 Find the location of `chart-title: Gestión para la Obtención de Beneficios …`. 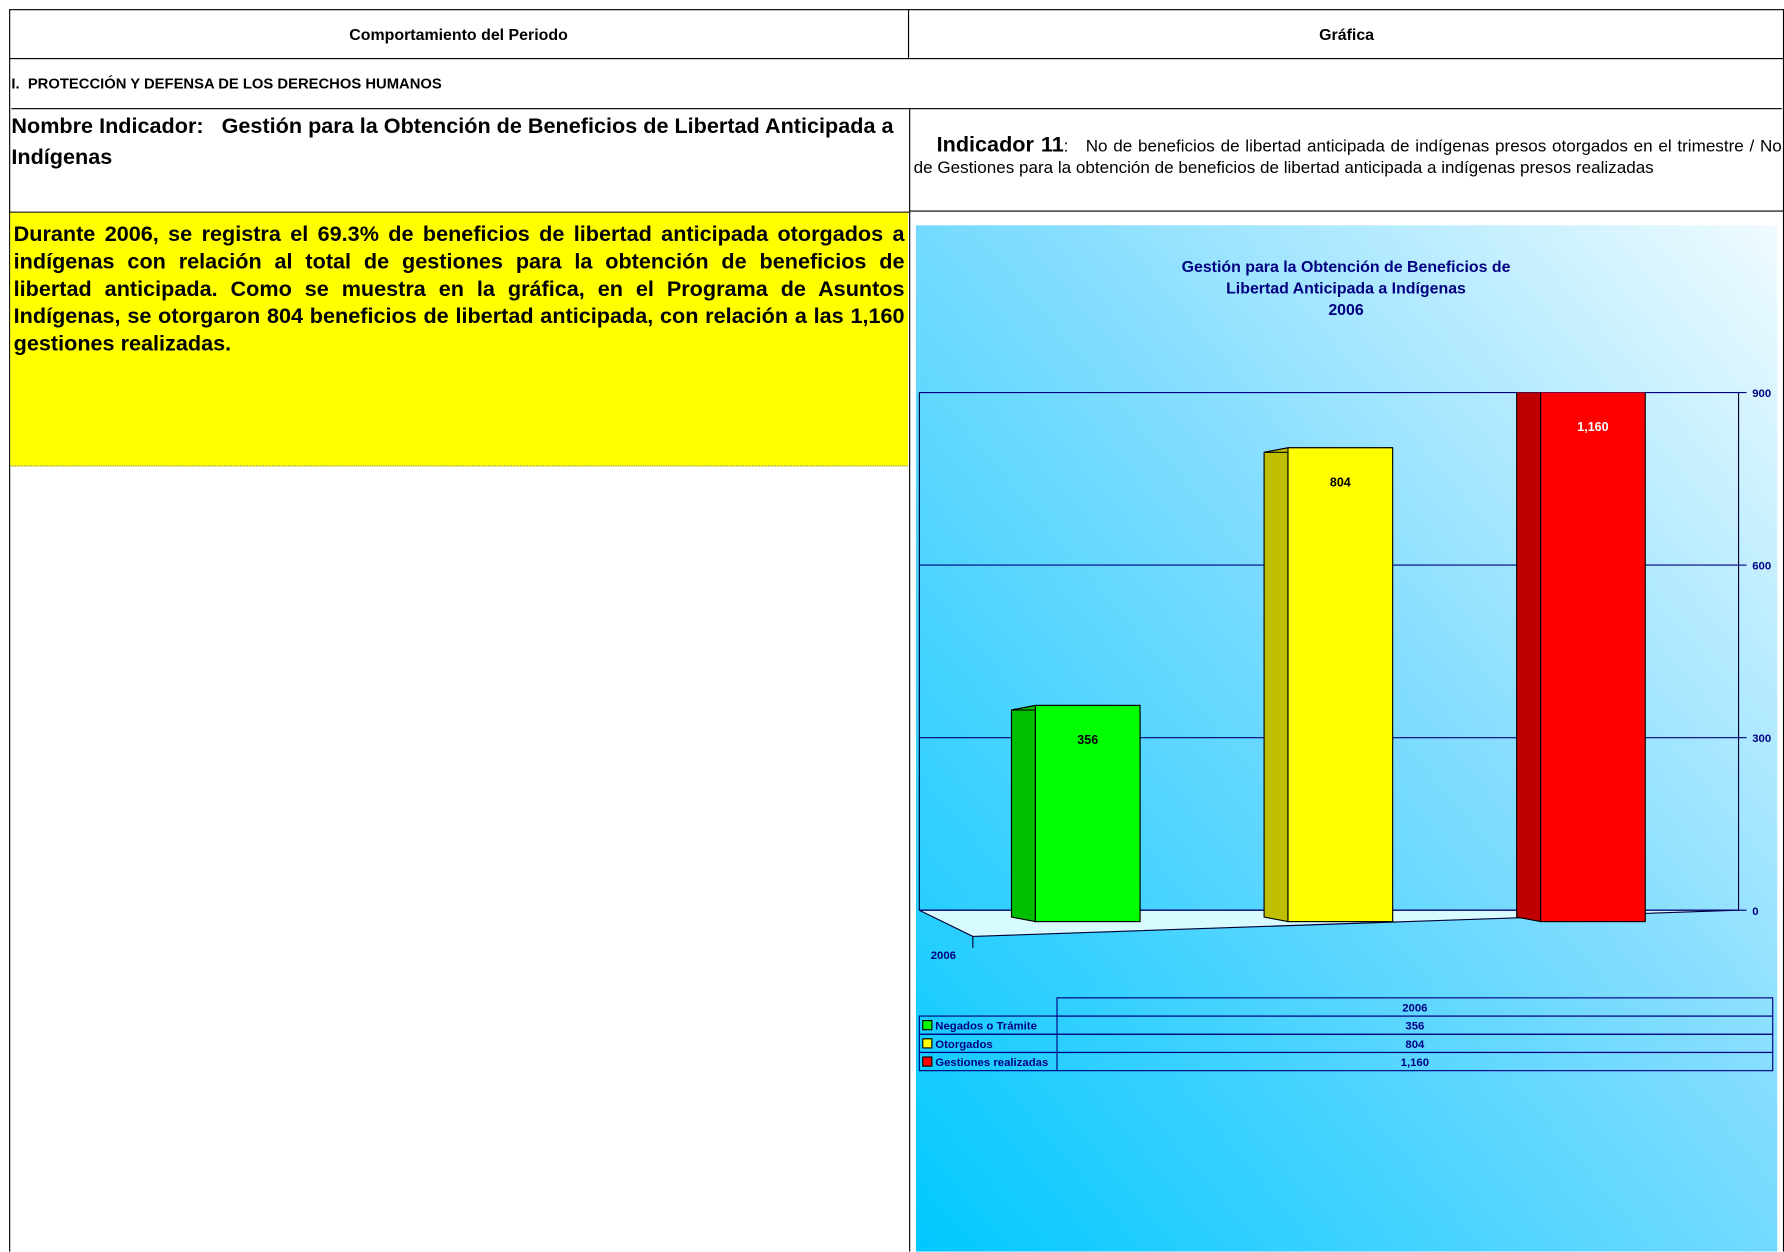

chart-title: Gestión para la Obtención de Beneficios … is located at coordinates (1346, 267).